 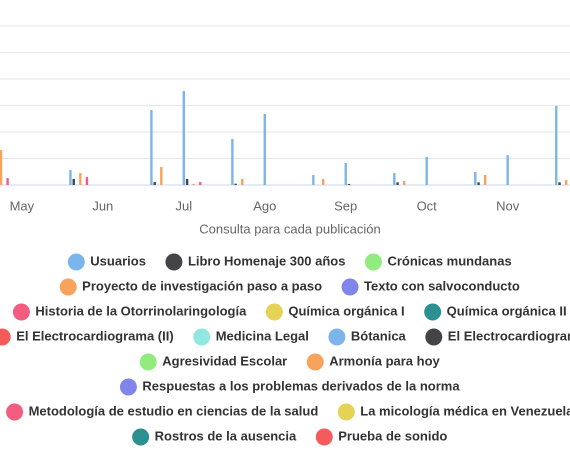 I want to click on legend-label: Química orgánica II, so click(x=507, y=310).